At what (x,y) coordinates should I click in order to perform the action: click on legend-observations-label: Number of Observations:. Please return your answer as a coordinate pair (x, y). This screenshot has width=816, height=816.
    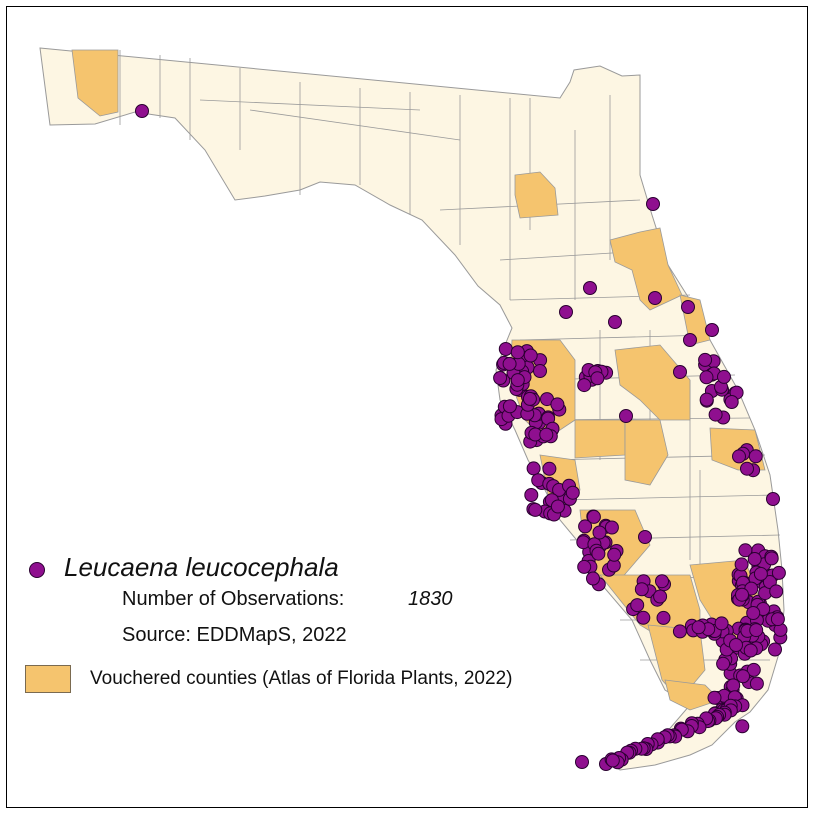
    Looking at the image, I should click on (233, 599).